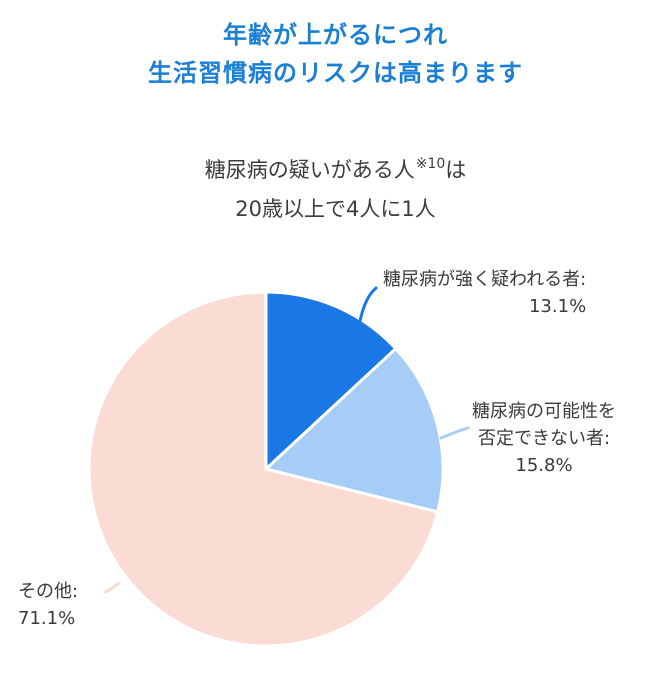  Describe the element at coordinates (48, 605) in the screenshot. I see `slice-label-other: その他: 71.1%` at that location.